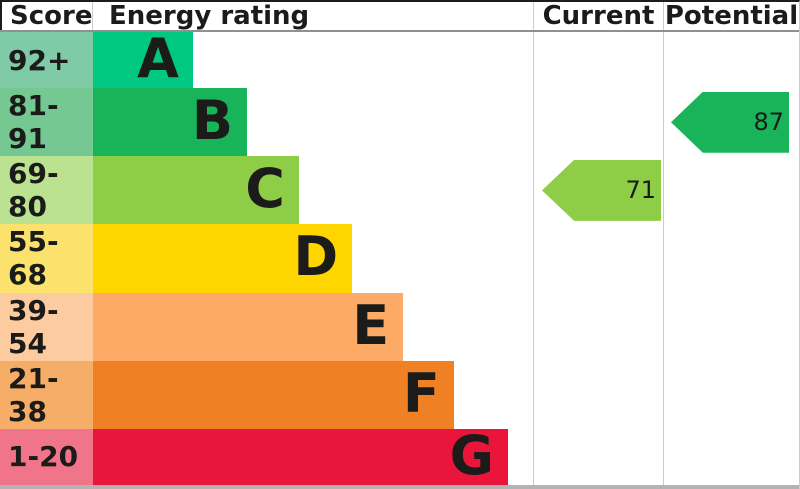 This screenshot has width=800, height=489. I want to click on score-range-label: 39-54, so click(46, 326).